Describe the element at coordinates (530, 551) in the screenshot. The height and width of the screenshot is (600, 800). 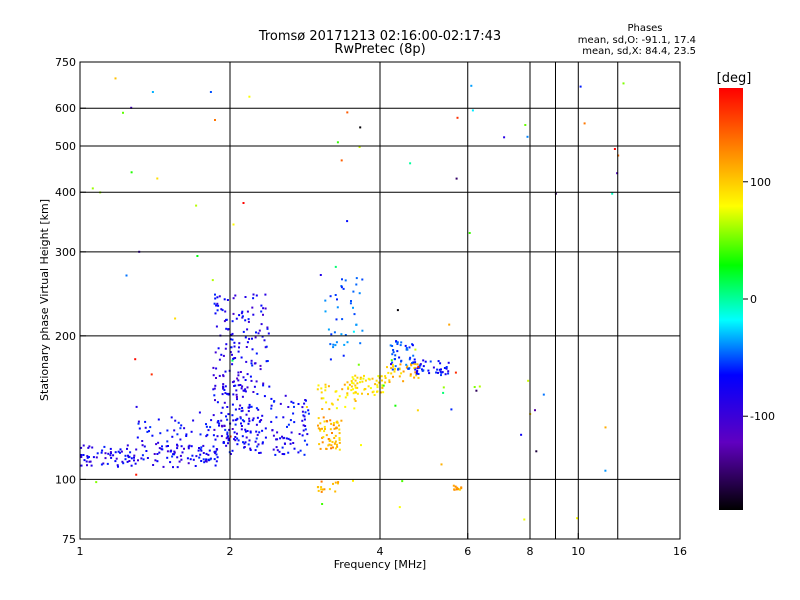
I see `x-tick-label: 8` at that location.